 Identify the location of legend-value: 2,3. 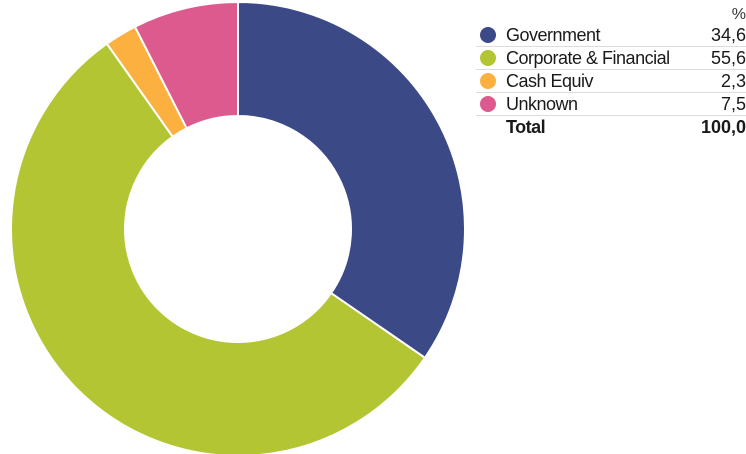
(733, 81).